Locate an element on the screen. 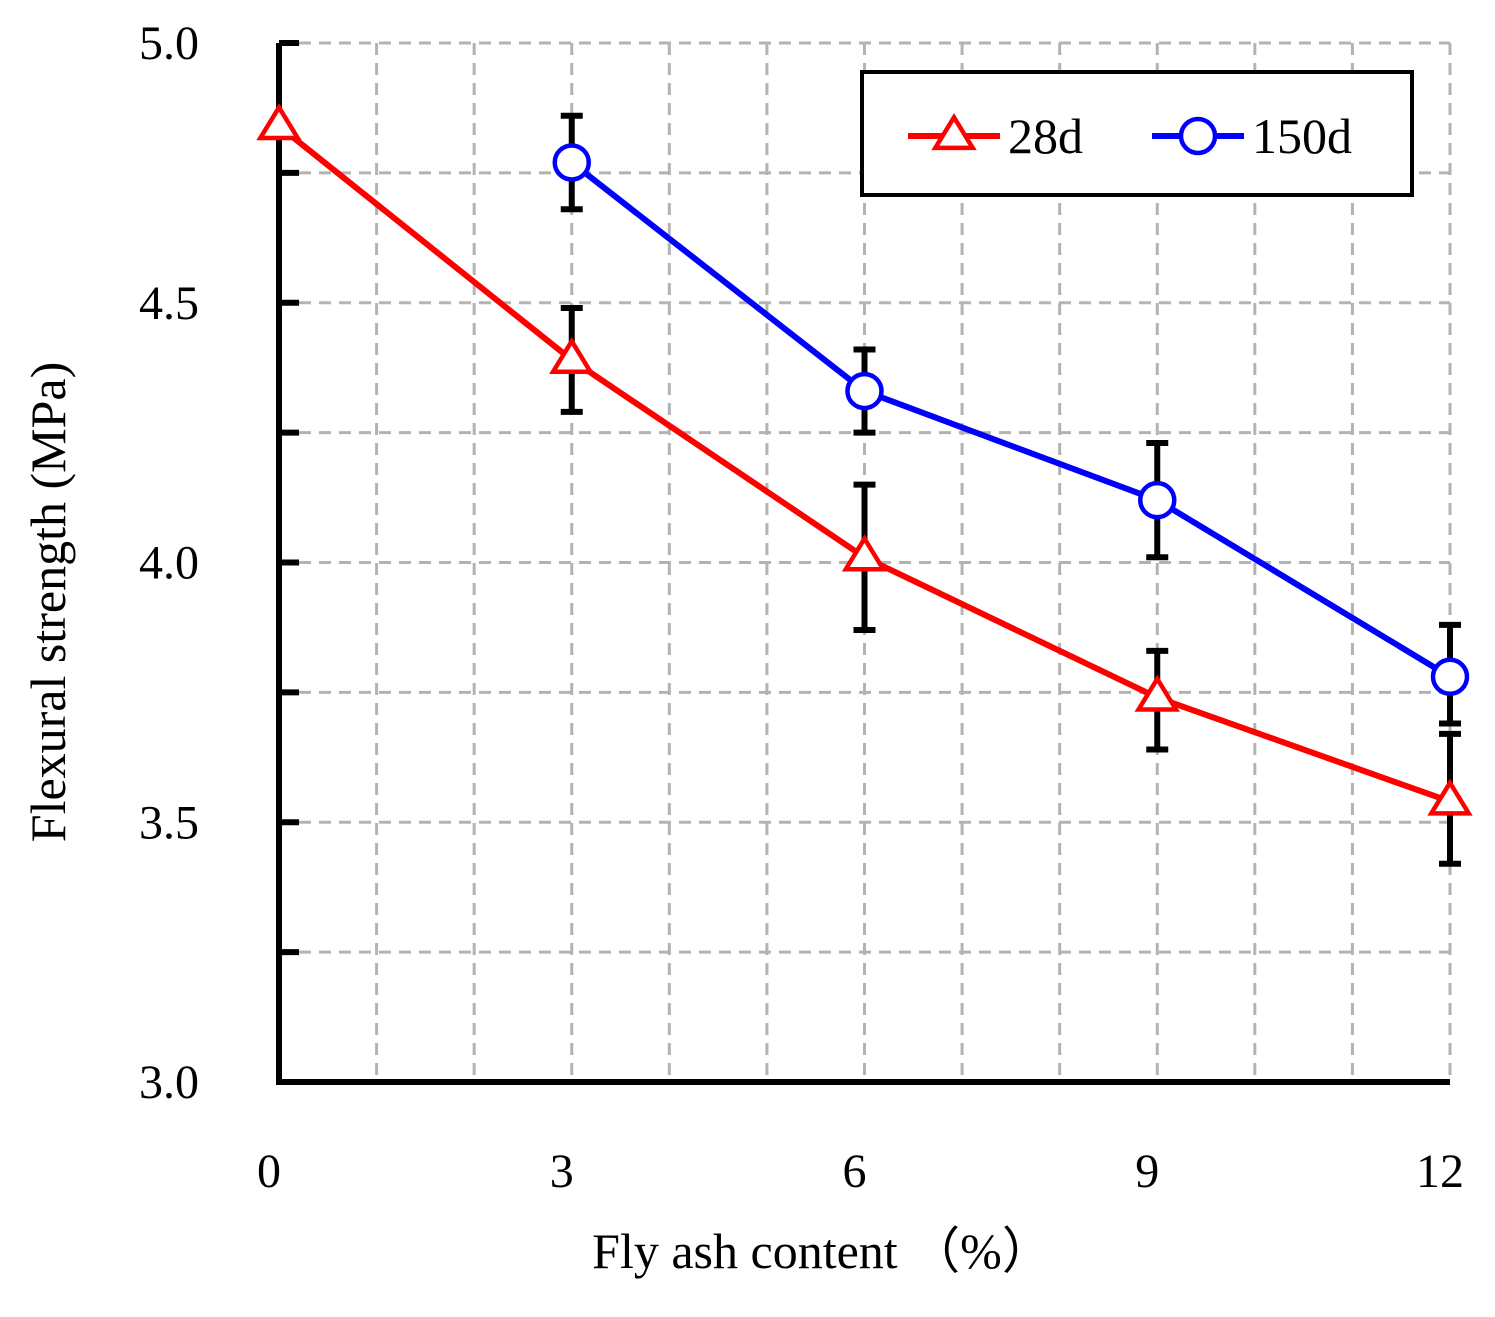 The image size is (1495, 1317). x-tick-label: 3 is located at coordinates (562, 1171).